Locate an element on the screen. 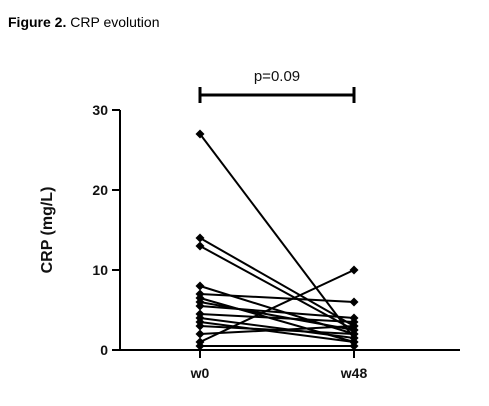 This screenshot has width=489, height=406. y-tick-label: 0 is located at coordinates (104, 350).